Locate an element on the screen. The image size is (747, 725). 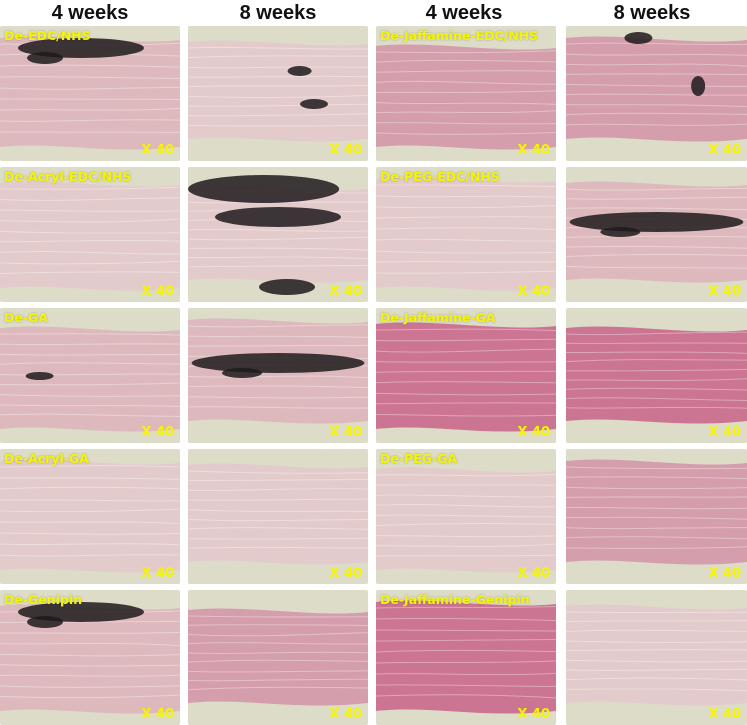
panel-label: De-Acryl-EDC/NHS is located at coordinates (68, 176).